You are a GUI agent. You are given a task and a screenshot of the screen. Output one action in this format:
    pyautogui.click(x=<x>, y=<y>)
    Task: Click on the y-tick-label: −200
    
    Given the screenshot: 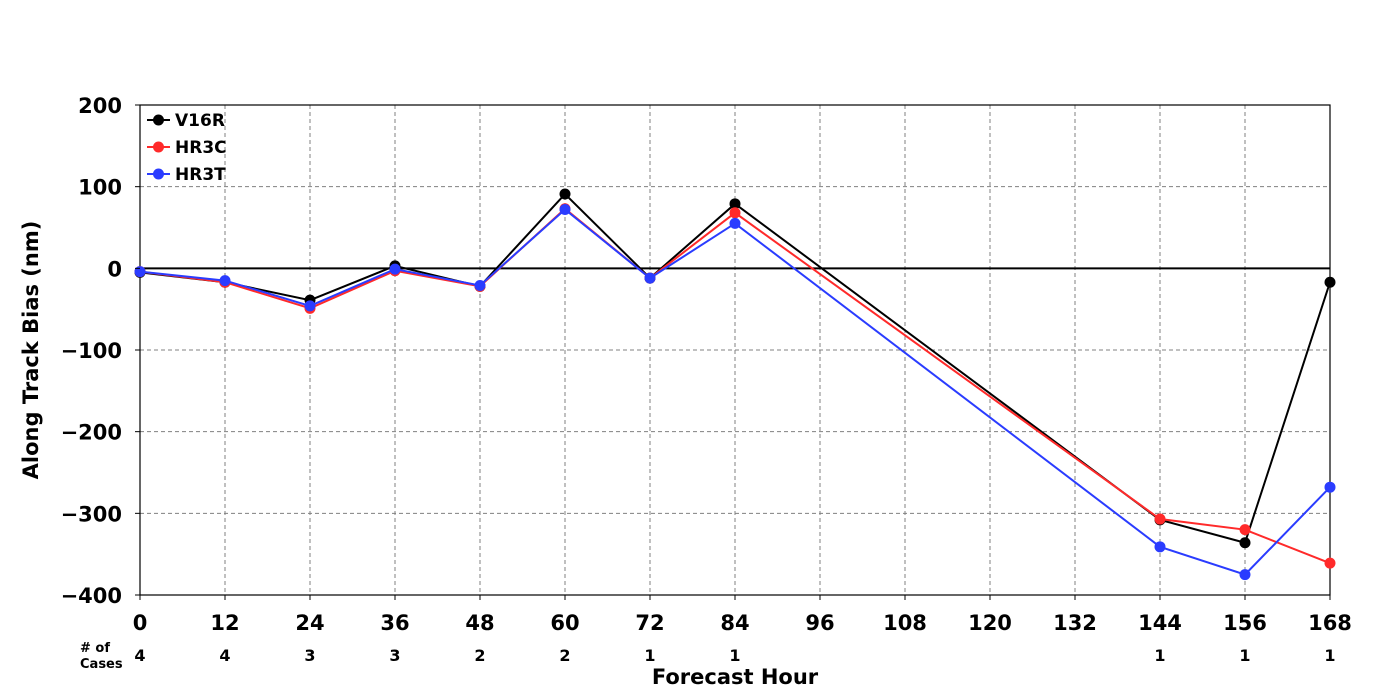 What is the action you would take?
    pyautogui.click(x=91, y=433)
    